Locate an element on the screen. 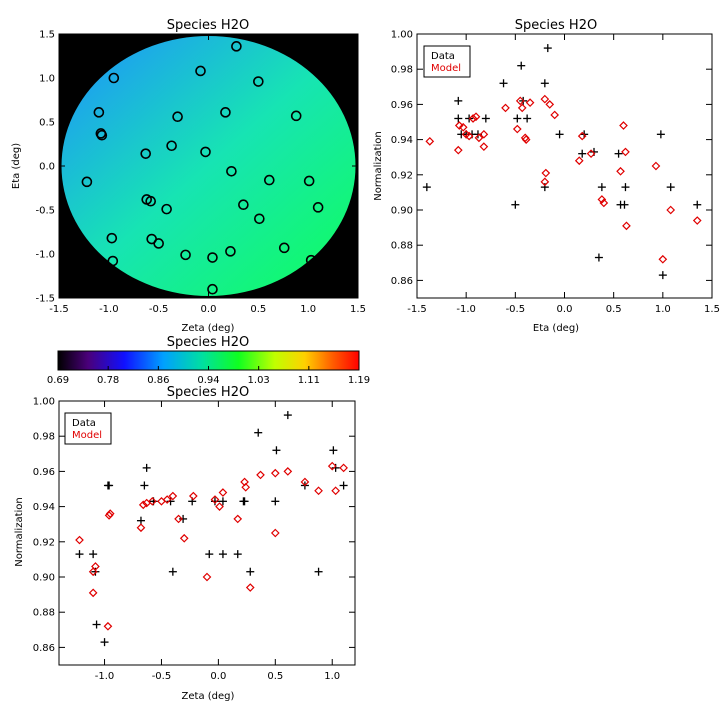 The height and width of the screenshot is (720, 720). zeta-scatter-legend: Data Model is located at coordinates (88, 428).